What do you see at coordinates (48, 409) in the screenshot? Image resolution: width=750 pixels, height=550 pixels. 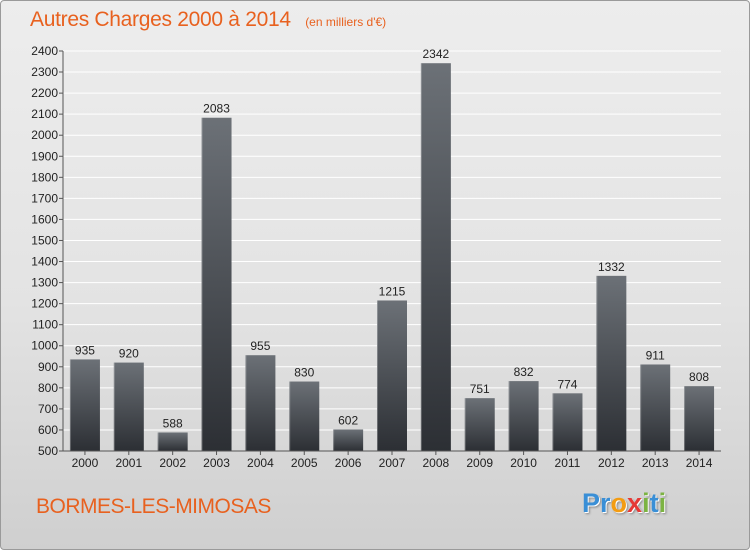 I see `y-tick-label: 700` at bounding box center [48, 409].